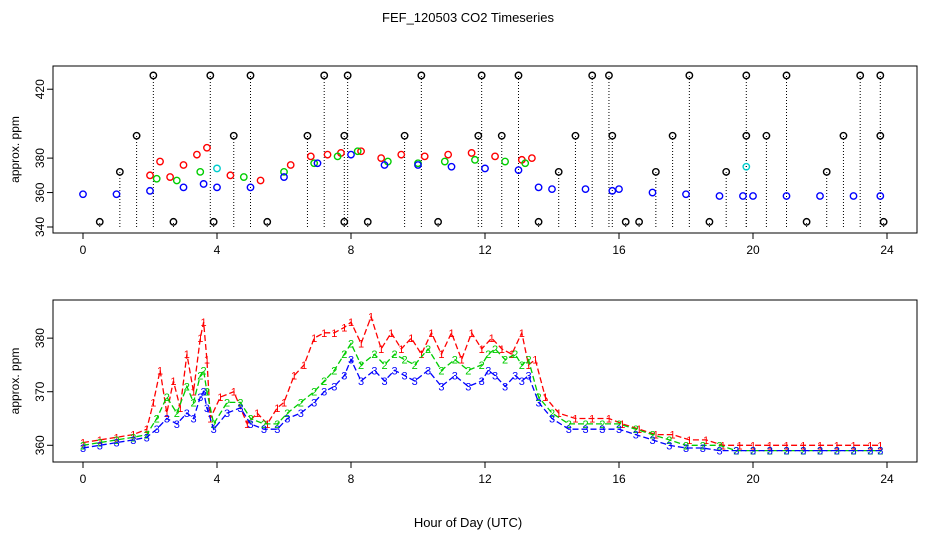 The height and width of the screenshot is (540, 936). What do you see at coordinates (482, 175) in the screenshot?
I see `series-blue` at bounding box center [482, 175].